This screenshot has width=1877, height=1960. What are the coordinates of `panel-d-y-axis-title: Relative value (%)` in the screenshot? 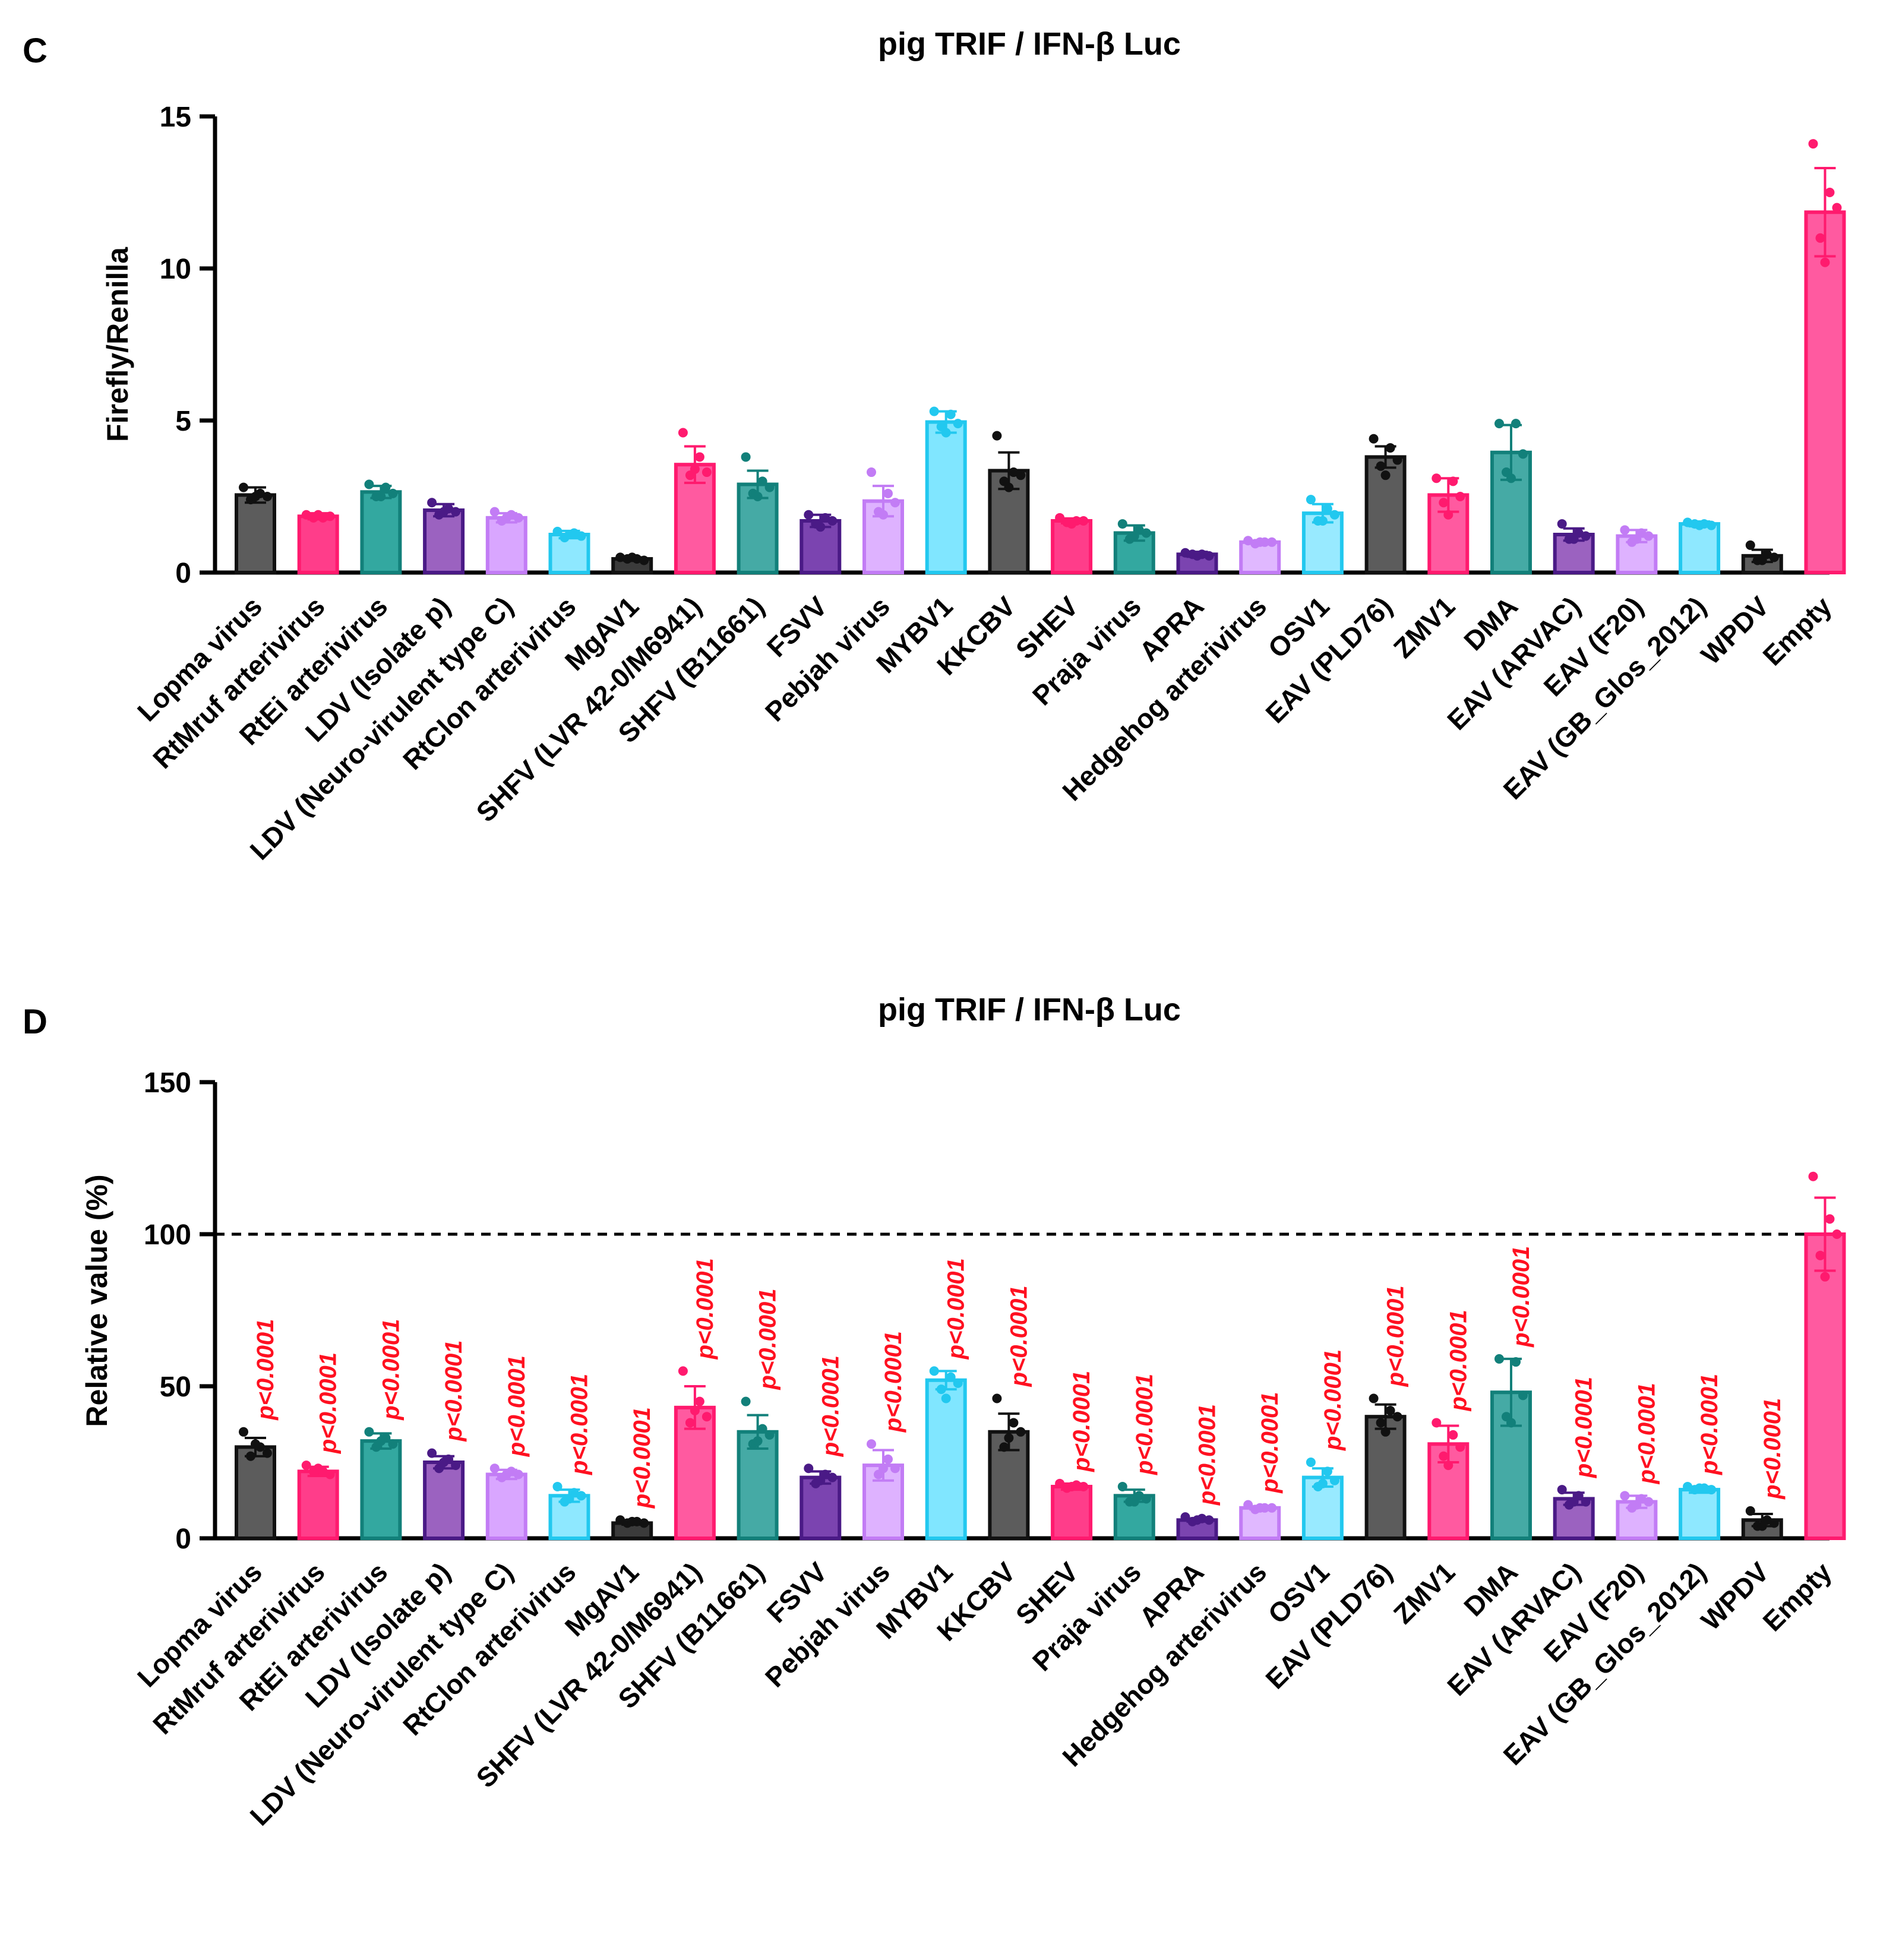 It's located at (96, 1300).